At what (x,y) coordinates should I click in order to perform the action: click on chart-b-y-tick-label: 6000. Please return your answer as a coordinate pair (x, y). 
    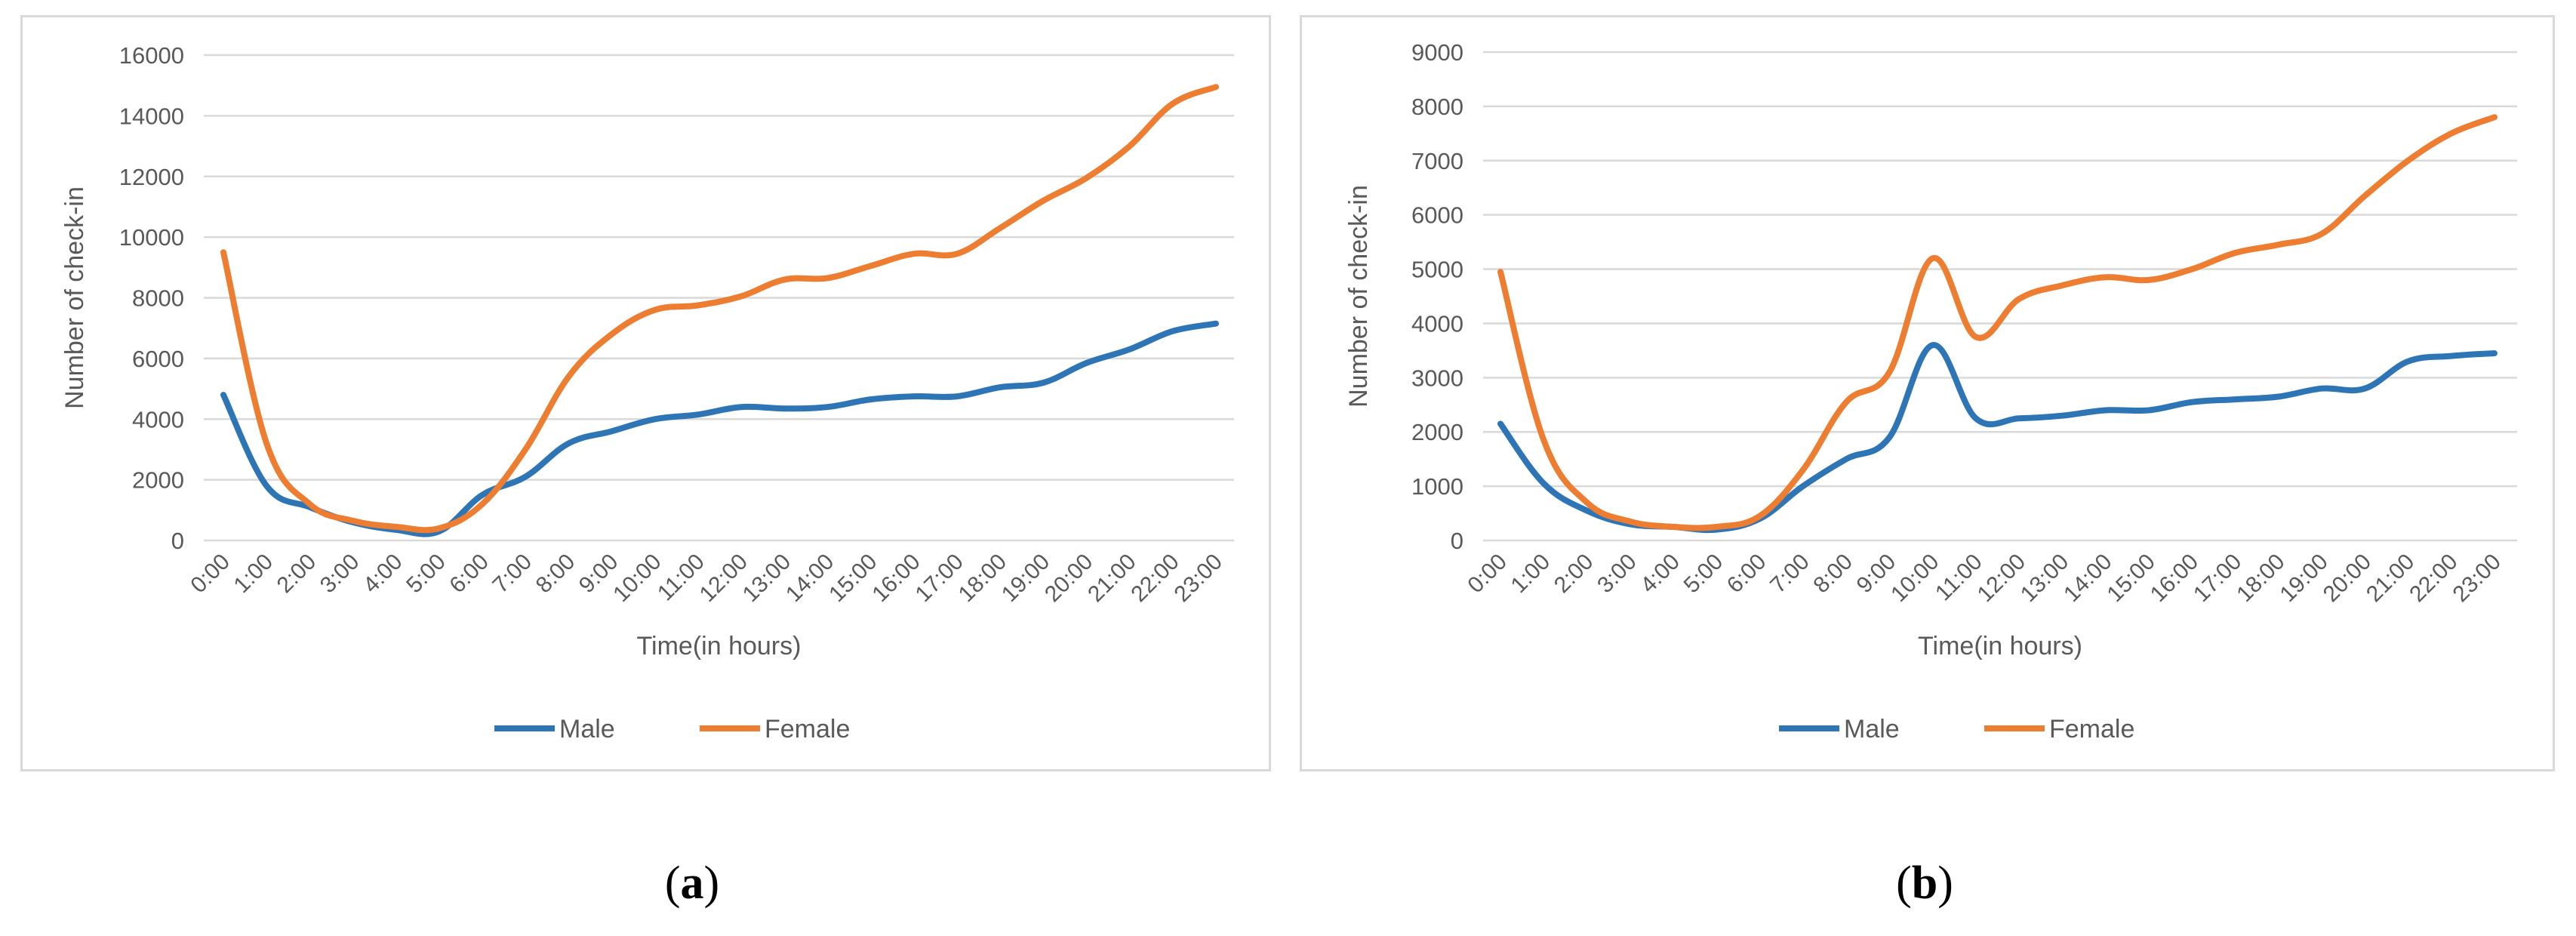
    Looking at the image, I should click on (1437, 216).